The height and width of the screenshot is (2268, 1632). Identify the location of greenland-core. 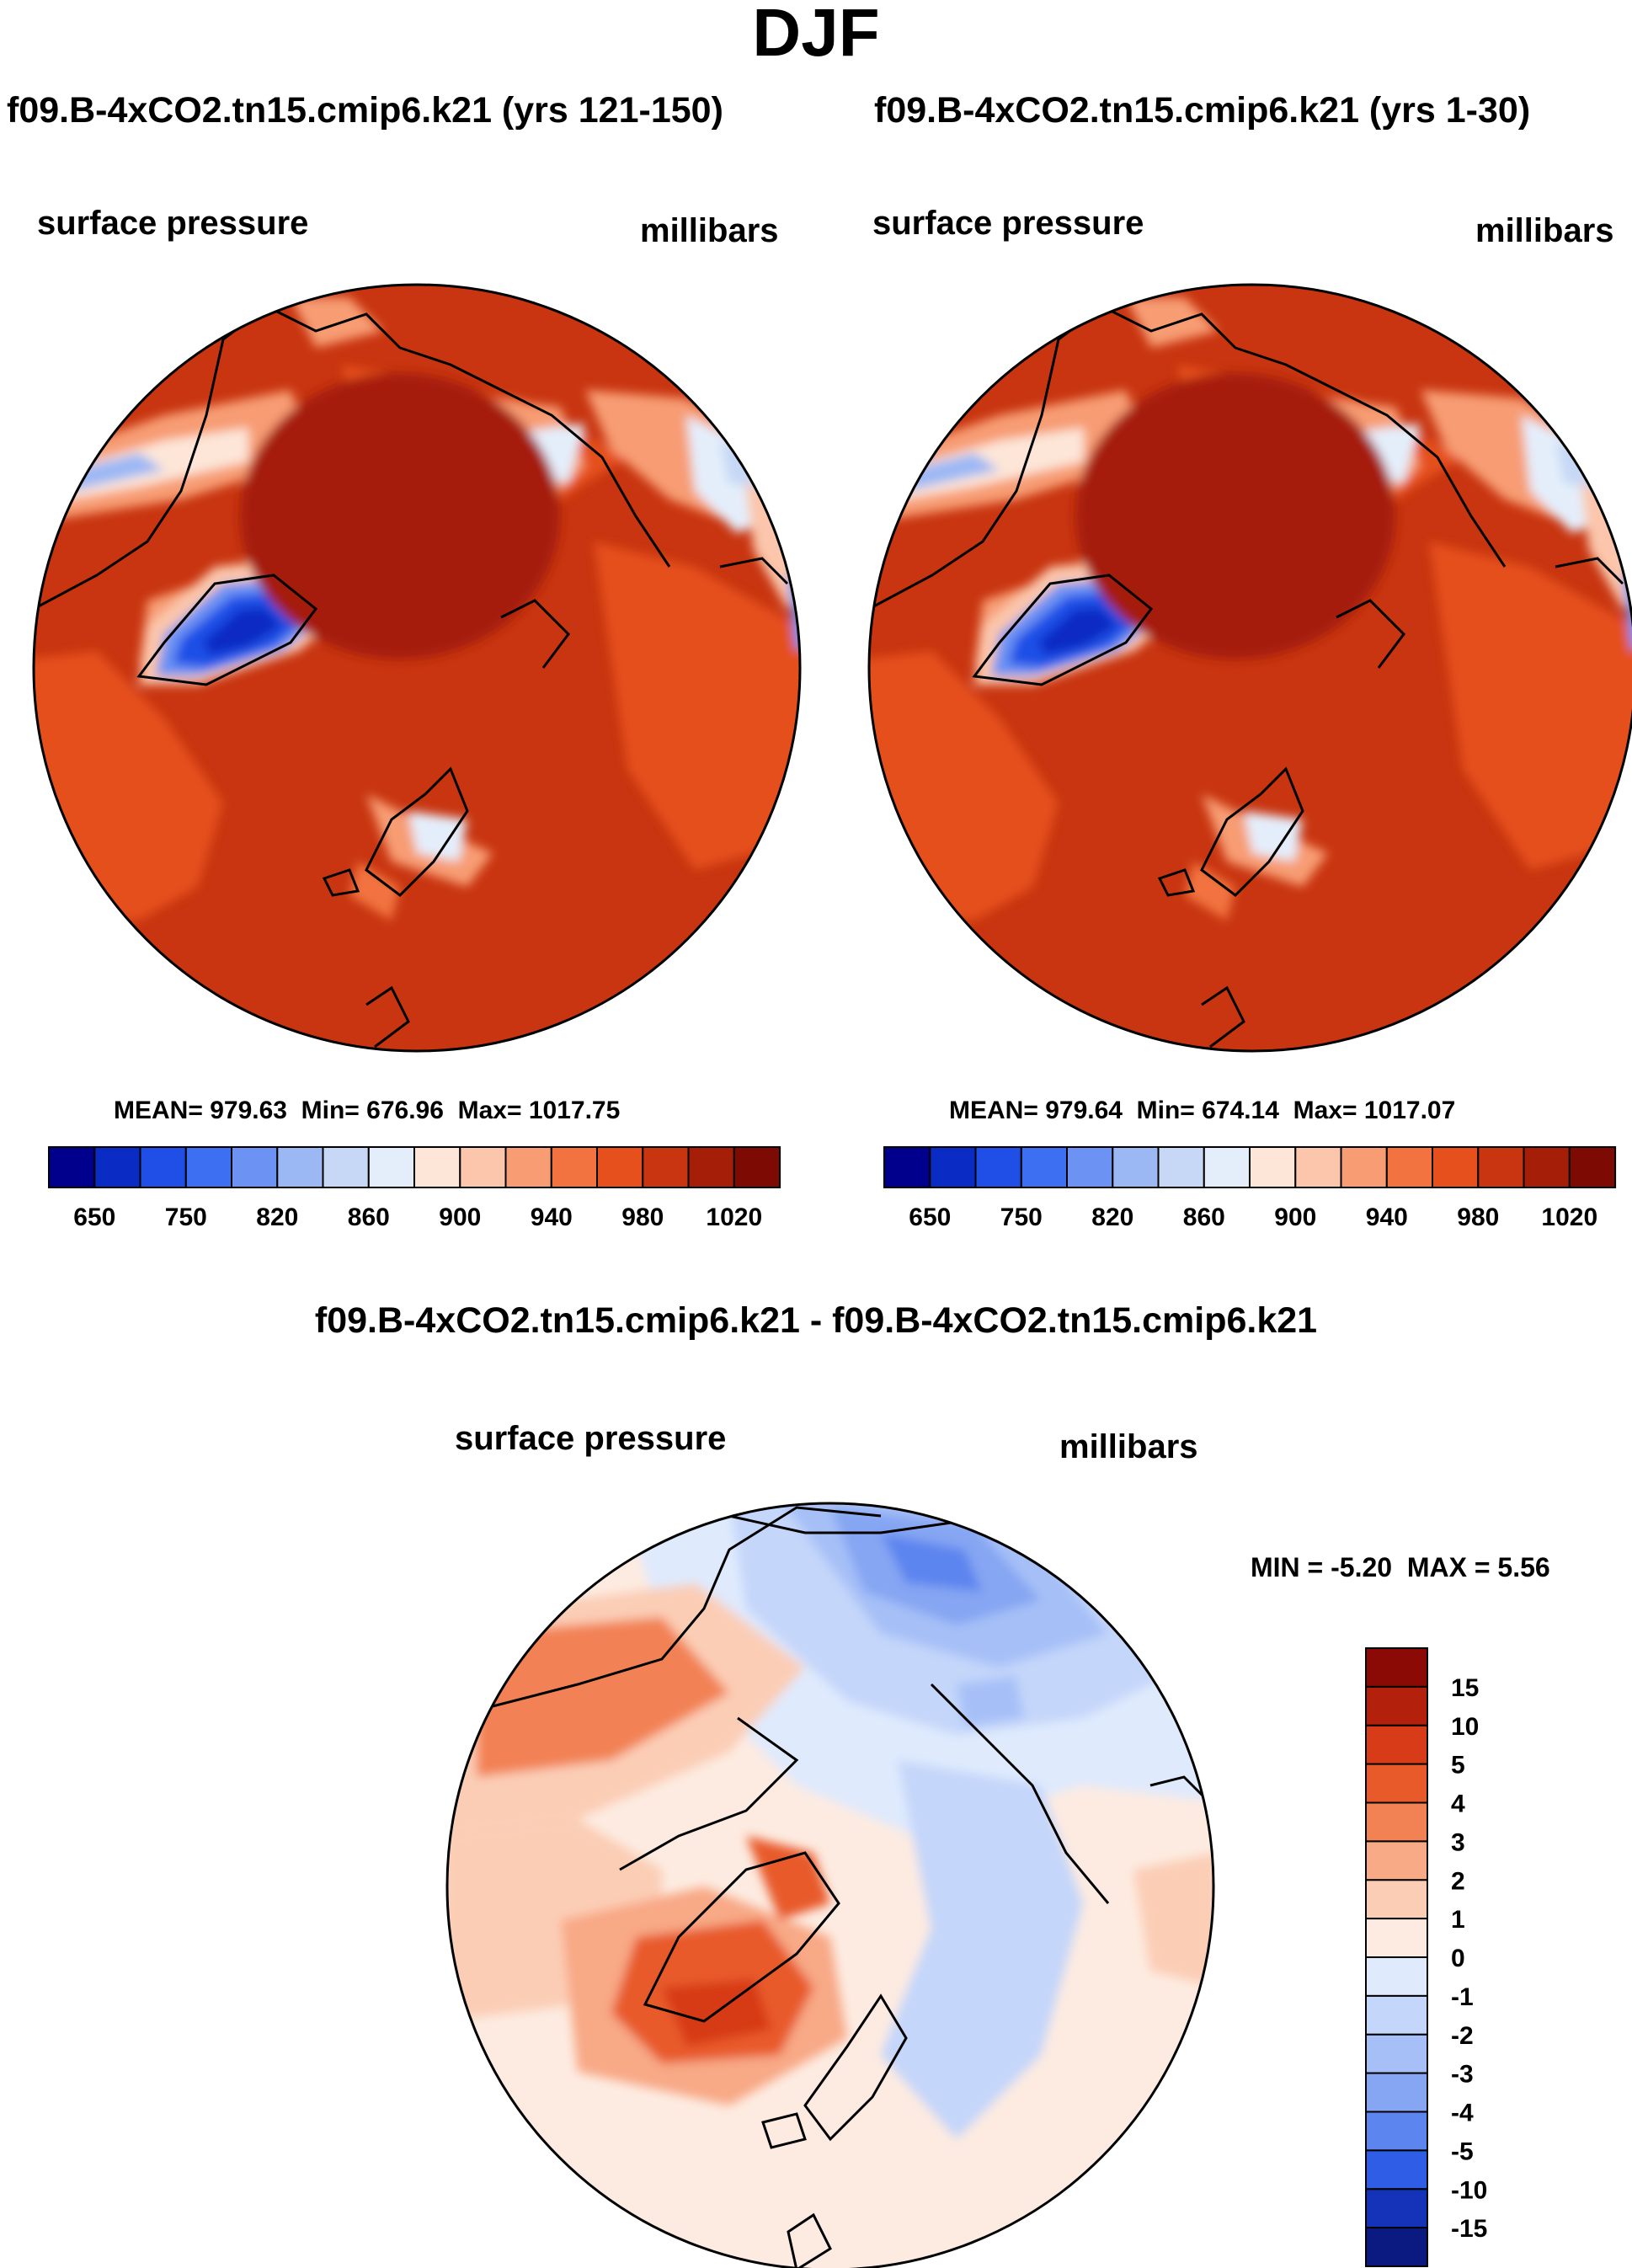
(1077, 631).